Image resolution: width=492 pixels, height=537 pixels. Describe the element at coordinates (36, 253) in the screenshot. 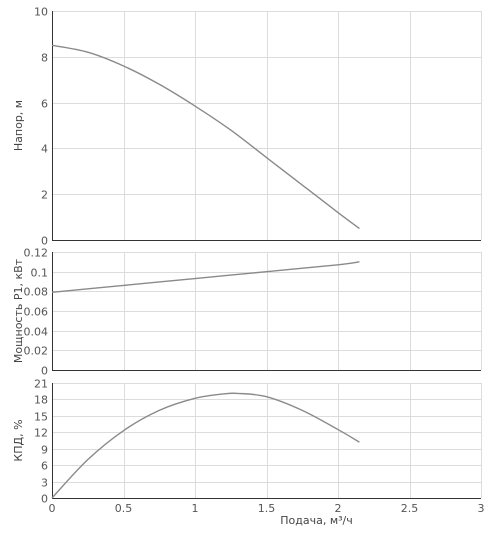

I see `y-tick-label: 0.12` at that location.